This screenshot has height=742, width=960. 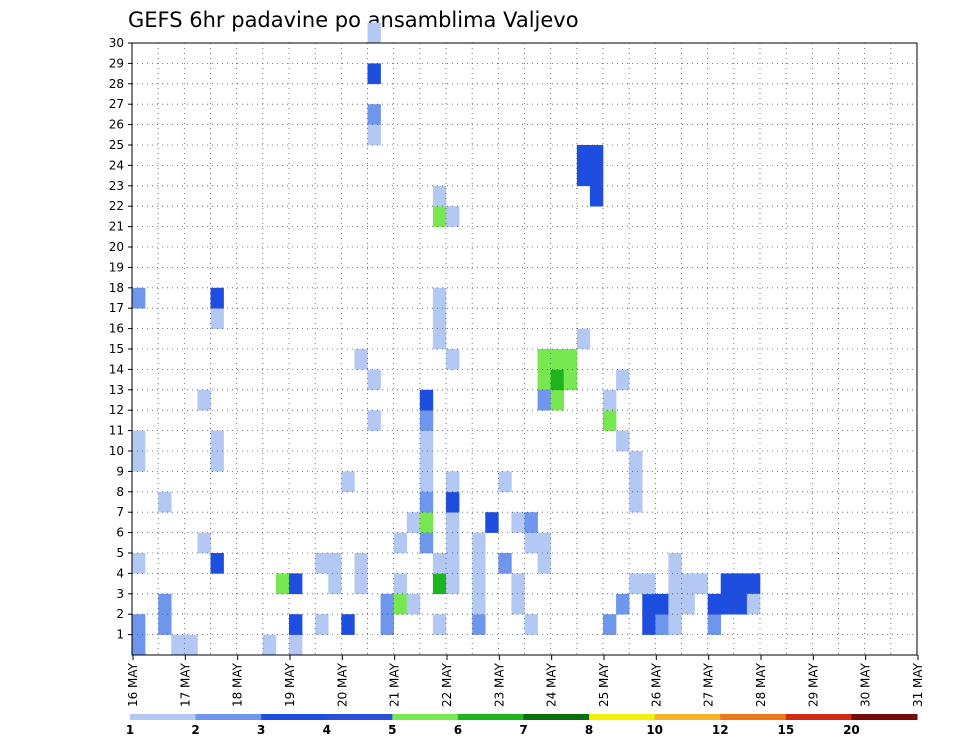 I want to click on x-tick-label: 27 MAY, so click(x=709, y=684).